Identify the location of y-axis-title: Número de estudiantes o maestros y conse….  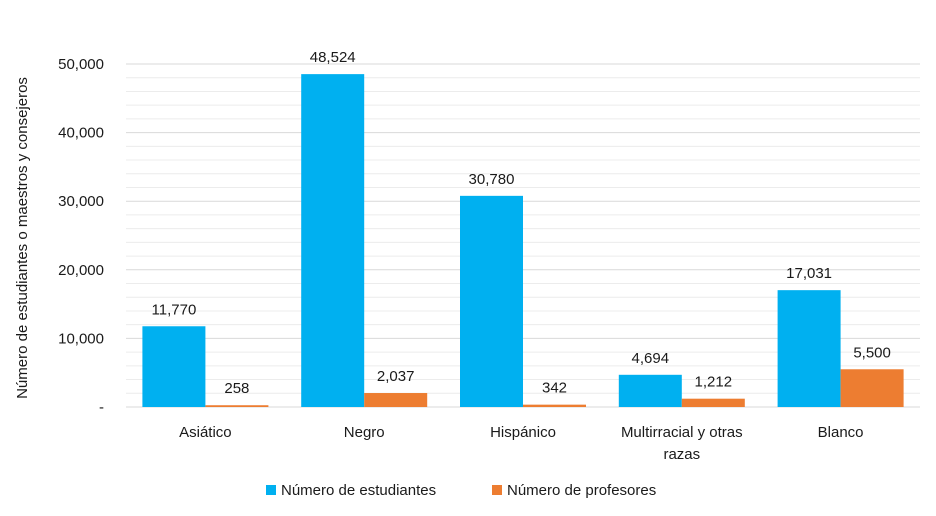
(22, 238).